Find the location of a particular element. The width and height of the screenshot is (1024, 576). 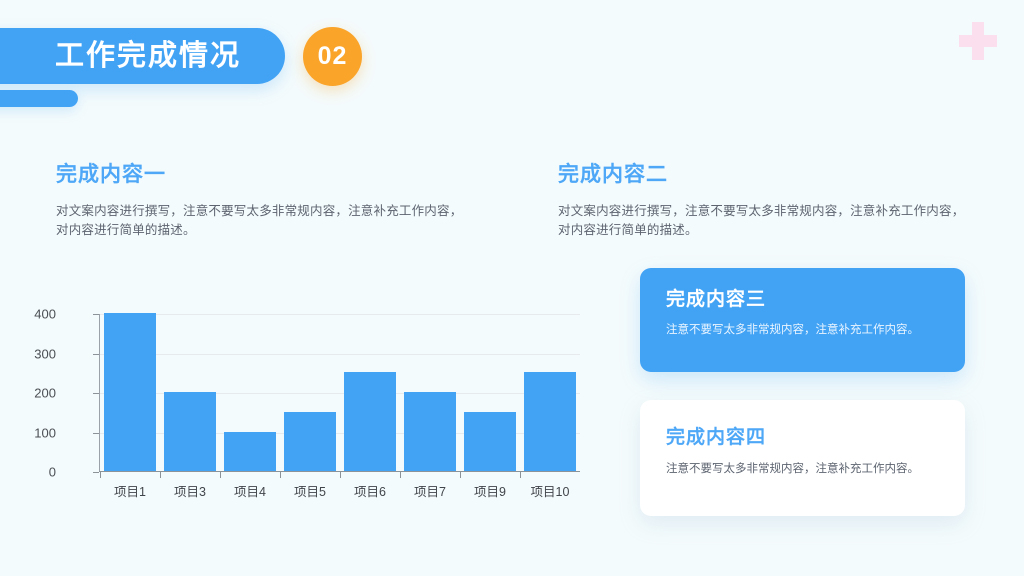

section-number-badge: 02 is located at coordinates (332, 56).